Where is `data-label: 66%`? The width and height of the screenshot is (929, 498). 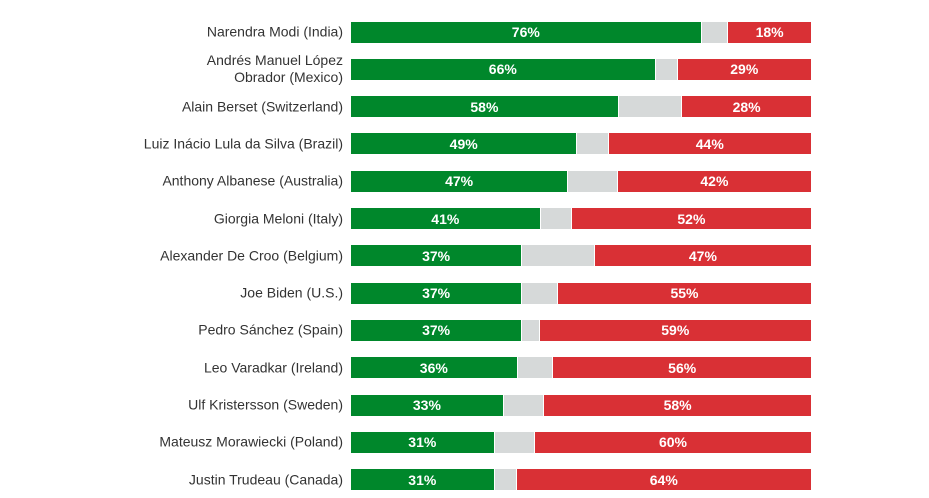
data-label: 66% is located at coordinates (502, 69).